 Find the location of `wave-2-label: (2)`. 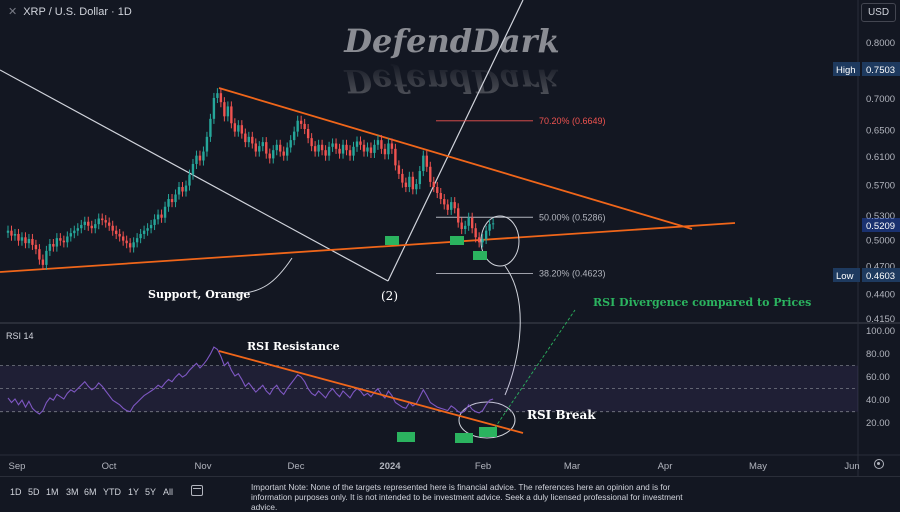

wave-2-label: (2) is located at coordinates (389, 296).